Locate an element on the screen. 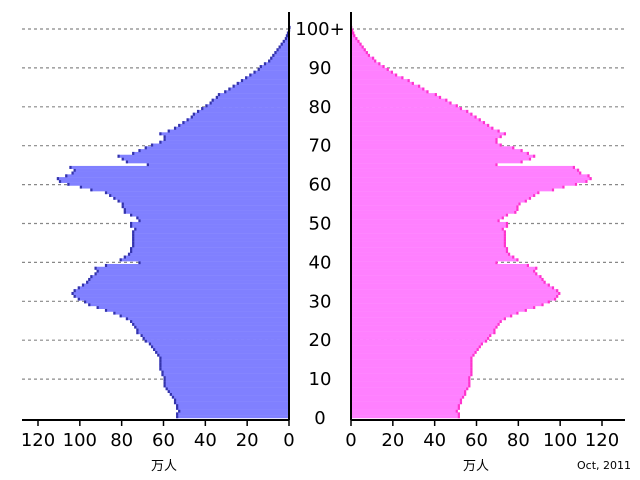 The width and height of the screenshot is (640, 480). right-unit-label: 万人 is located at coordinates (476, 466).